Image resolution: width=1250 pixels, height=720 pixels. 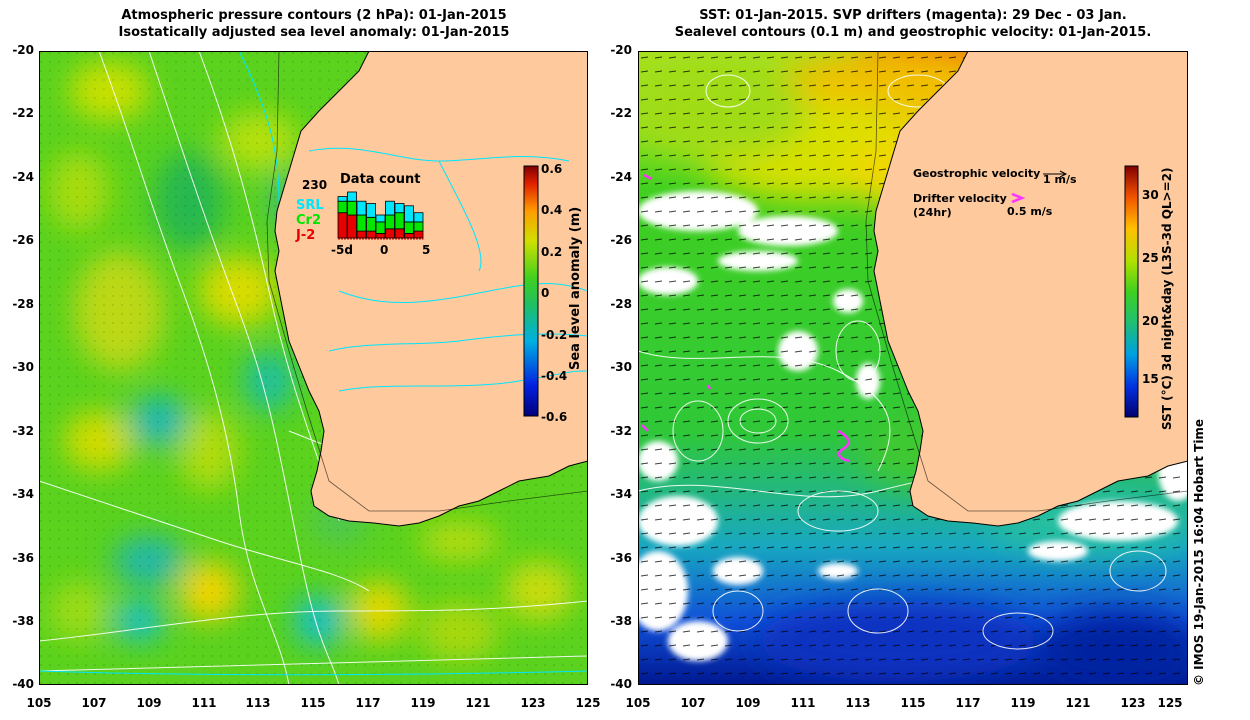 I want to click on right-xtick: 105, so click(x=638, y=703).